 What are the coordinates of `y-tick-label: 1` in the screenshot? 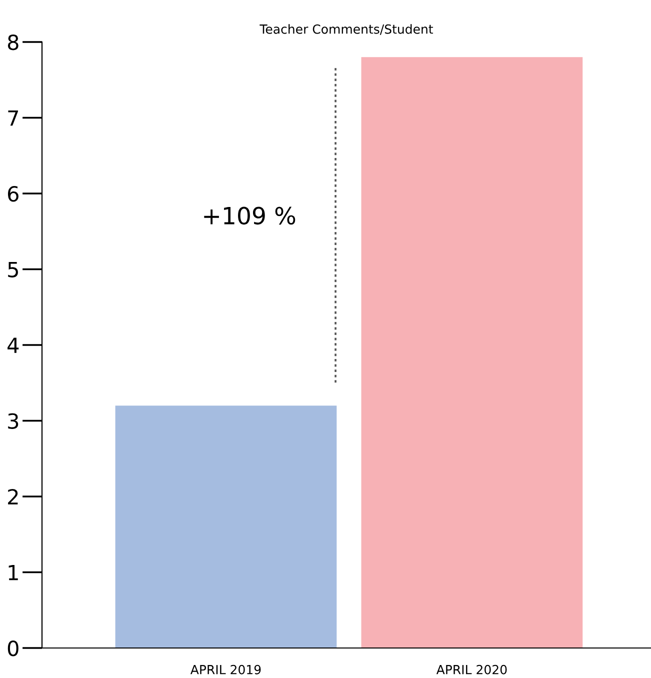 It's located at (13, 572).